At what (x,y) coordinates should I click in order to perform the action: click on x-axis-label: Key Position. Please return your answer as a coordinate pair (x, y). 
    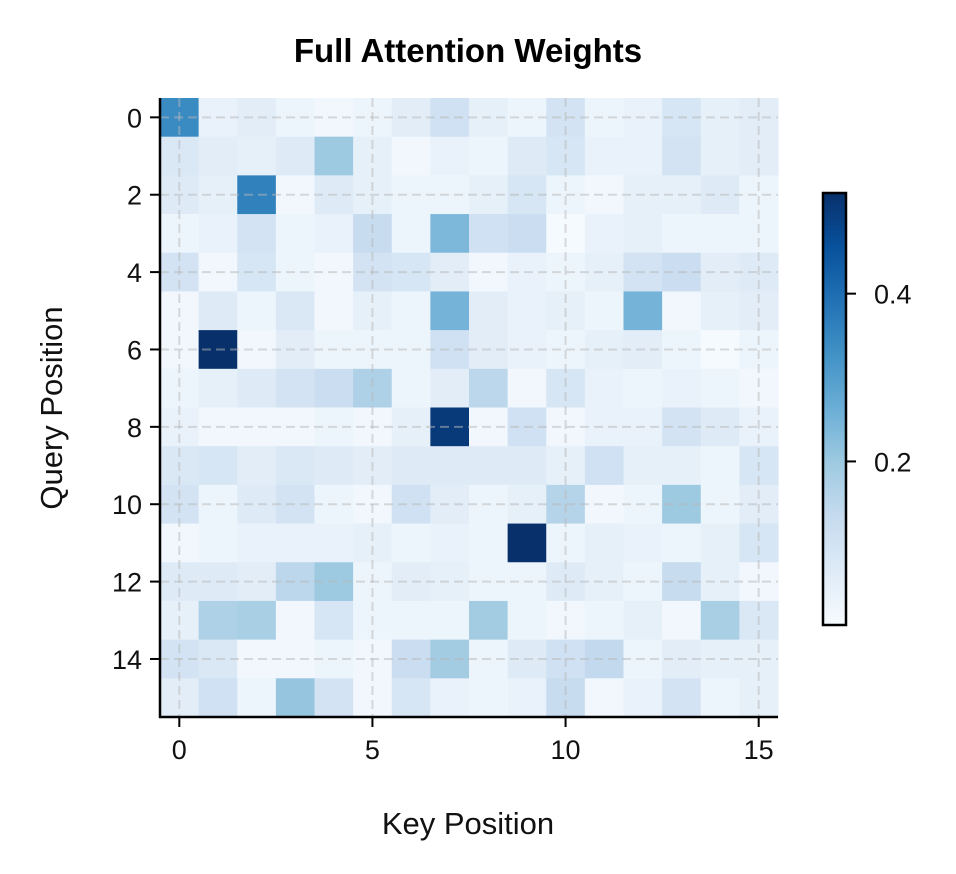
    Looking at the image, I should click on (468, 823).